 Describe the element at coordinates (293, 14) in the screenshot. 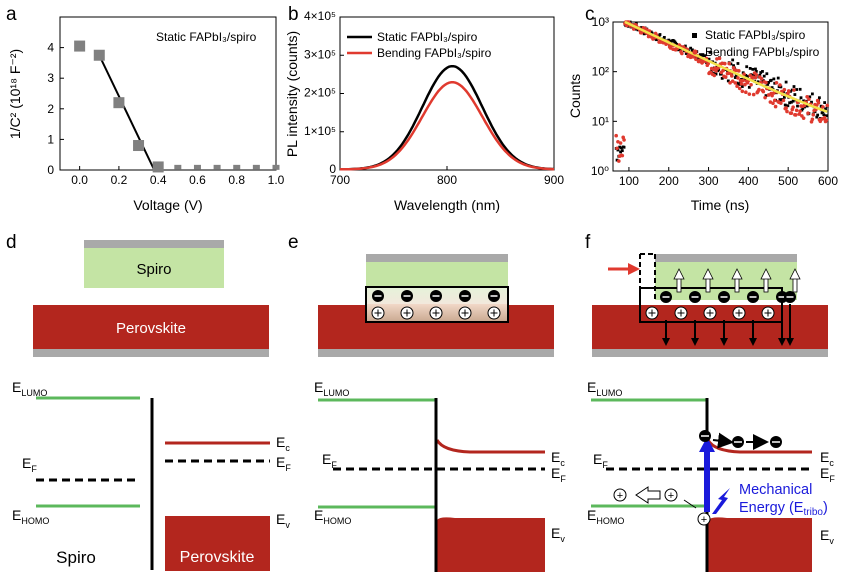

I see `panel-b-label: b` at that location.